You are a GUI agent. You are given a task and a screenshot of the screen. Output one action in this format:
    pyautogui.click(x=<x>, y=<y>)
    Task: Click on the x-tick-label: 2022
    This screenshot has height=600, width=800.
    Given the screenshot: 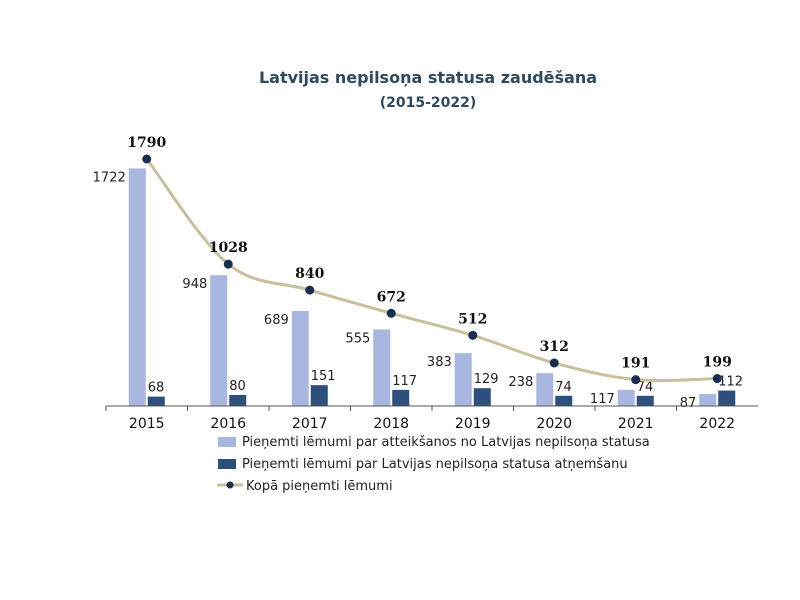 What is the action you would take?
    pyautogui.click(x=717, y=424)
    